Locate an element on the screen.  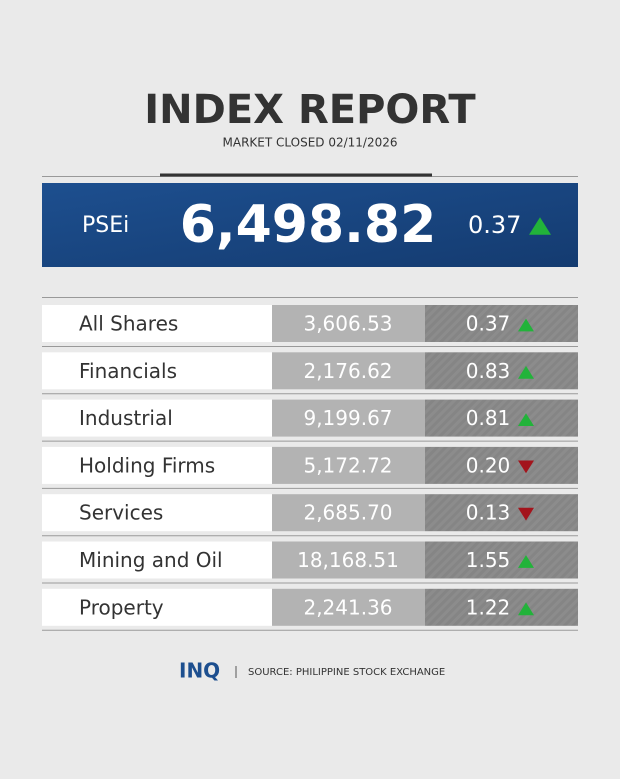
logo: INQ is located at coordinates (199, 671).